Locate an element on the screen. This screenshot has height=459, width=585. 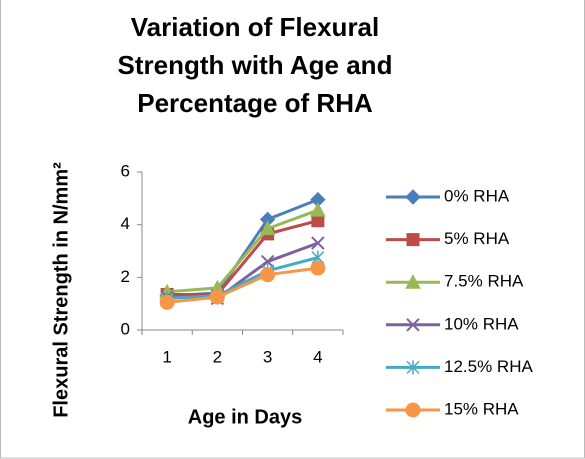
legend-label: 10% RHA is located at coordinates (481, 323).